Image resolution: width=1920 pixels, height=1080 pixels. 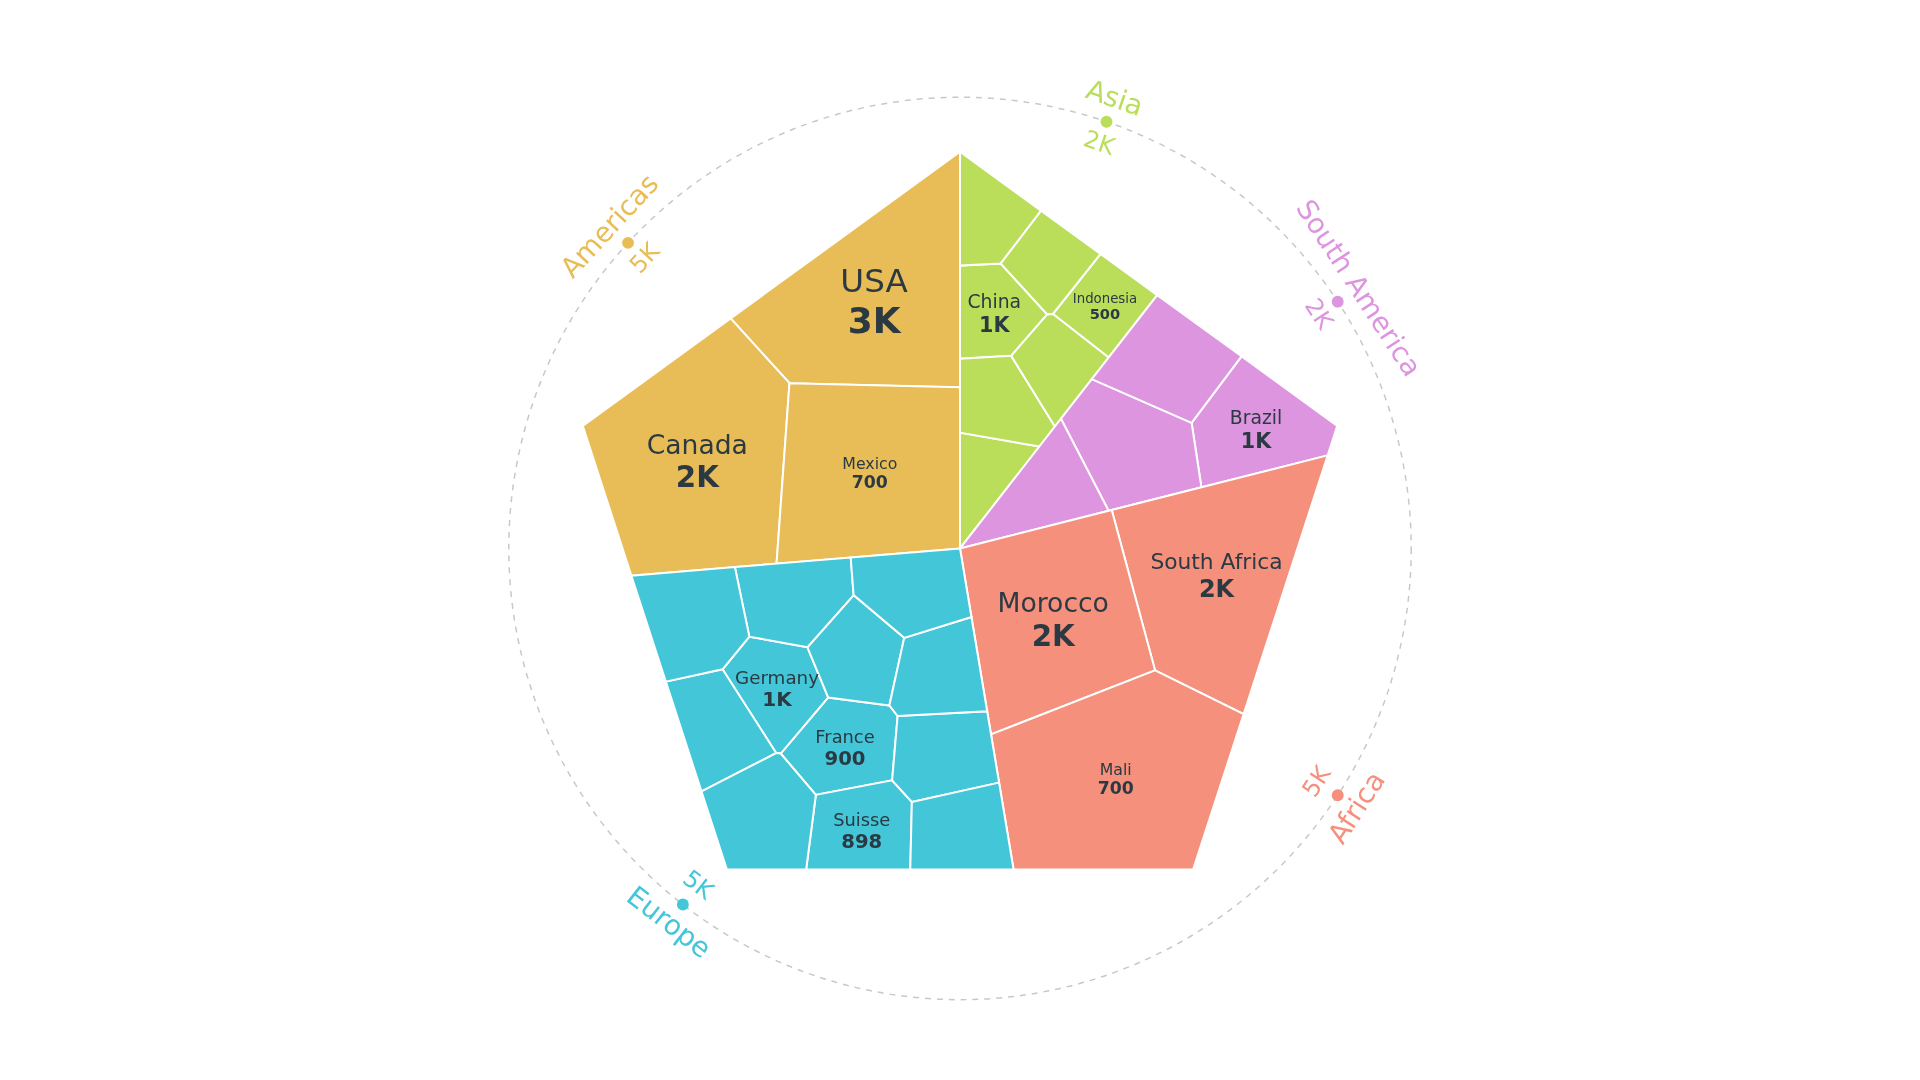 I want to click on data-label: 898, so click(x=862, y=842).